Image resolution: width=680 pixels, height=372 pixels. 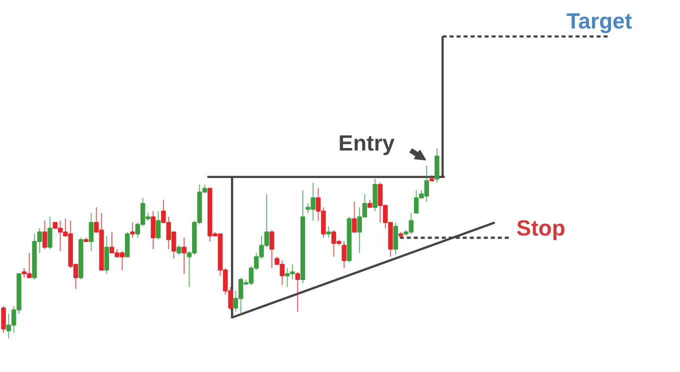 What do you see at coordinates (541, 228) in the screenshot?
I see `ref-line-label: Stop` at bounding box center [541, 228].